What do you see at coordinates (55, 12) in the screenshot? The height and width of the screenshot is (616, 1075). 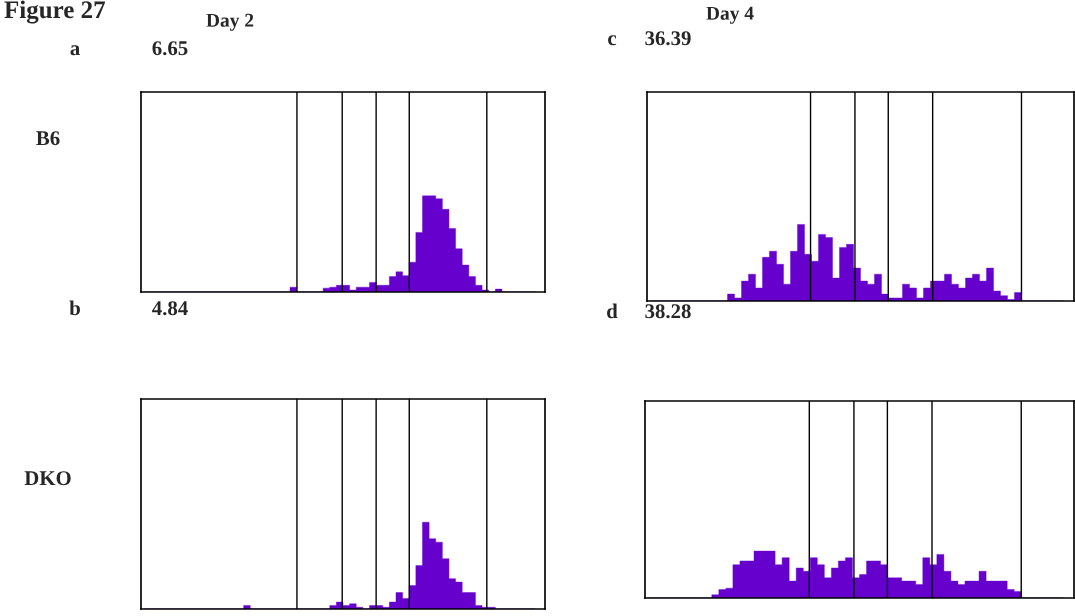 I see `caption: Figure 27` at bounding box center [55, 12].